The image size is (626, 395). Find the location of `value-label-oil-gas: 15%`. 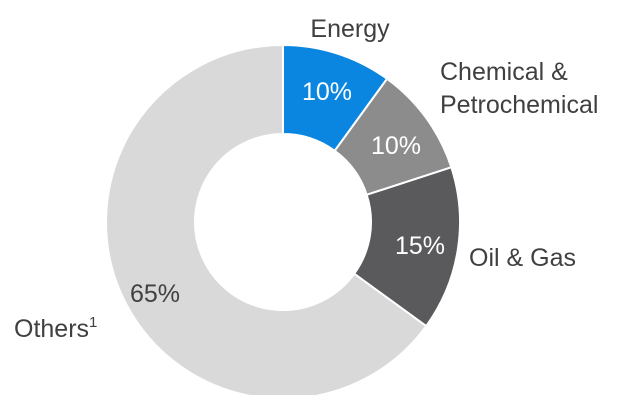

value-label-oil-gas: 15% is located at coordinates (420, 246).